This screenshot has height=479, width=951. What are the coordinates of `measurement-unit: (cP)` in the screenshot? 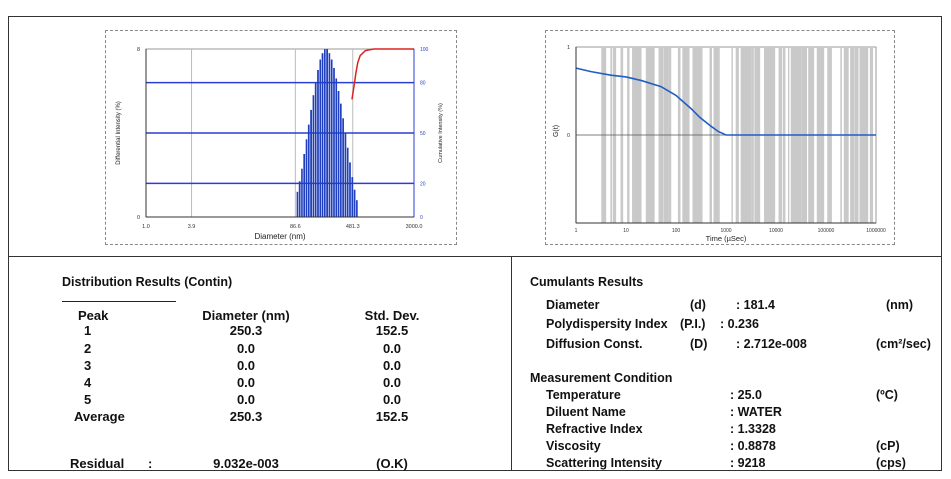 It's located at (888, 446).